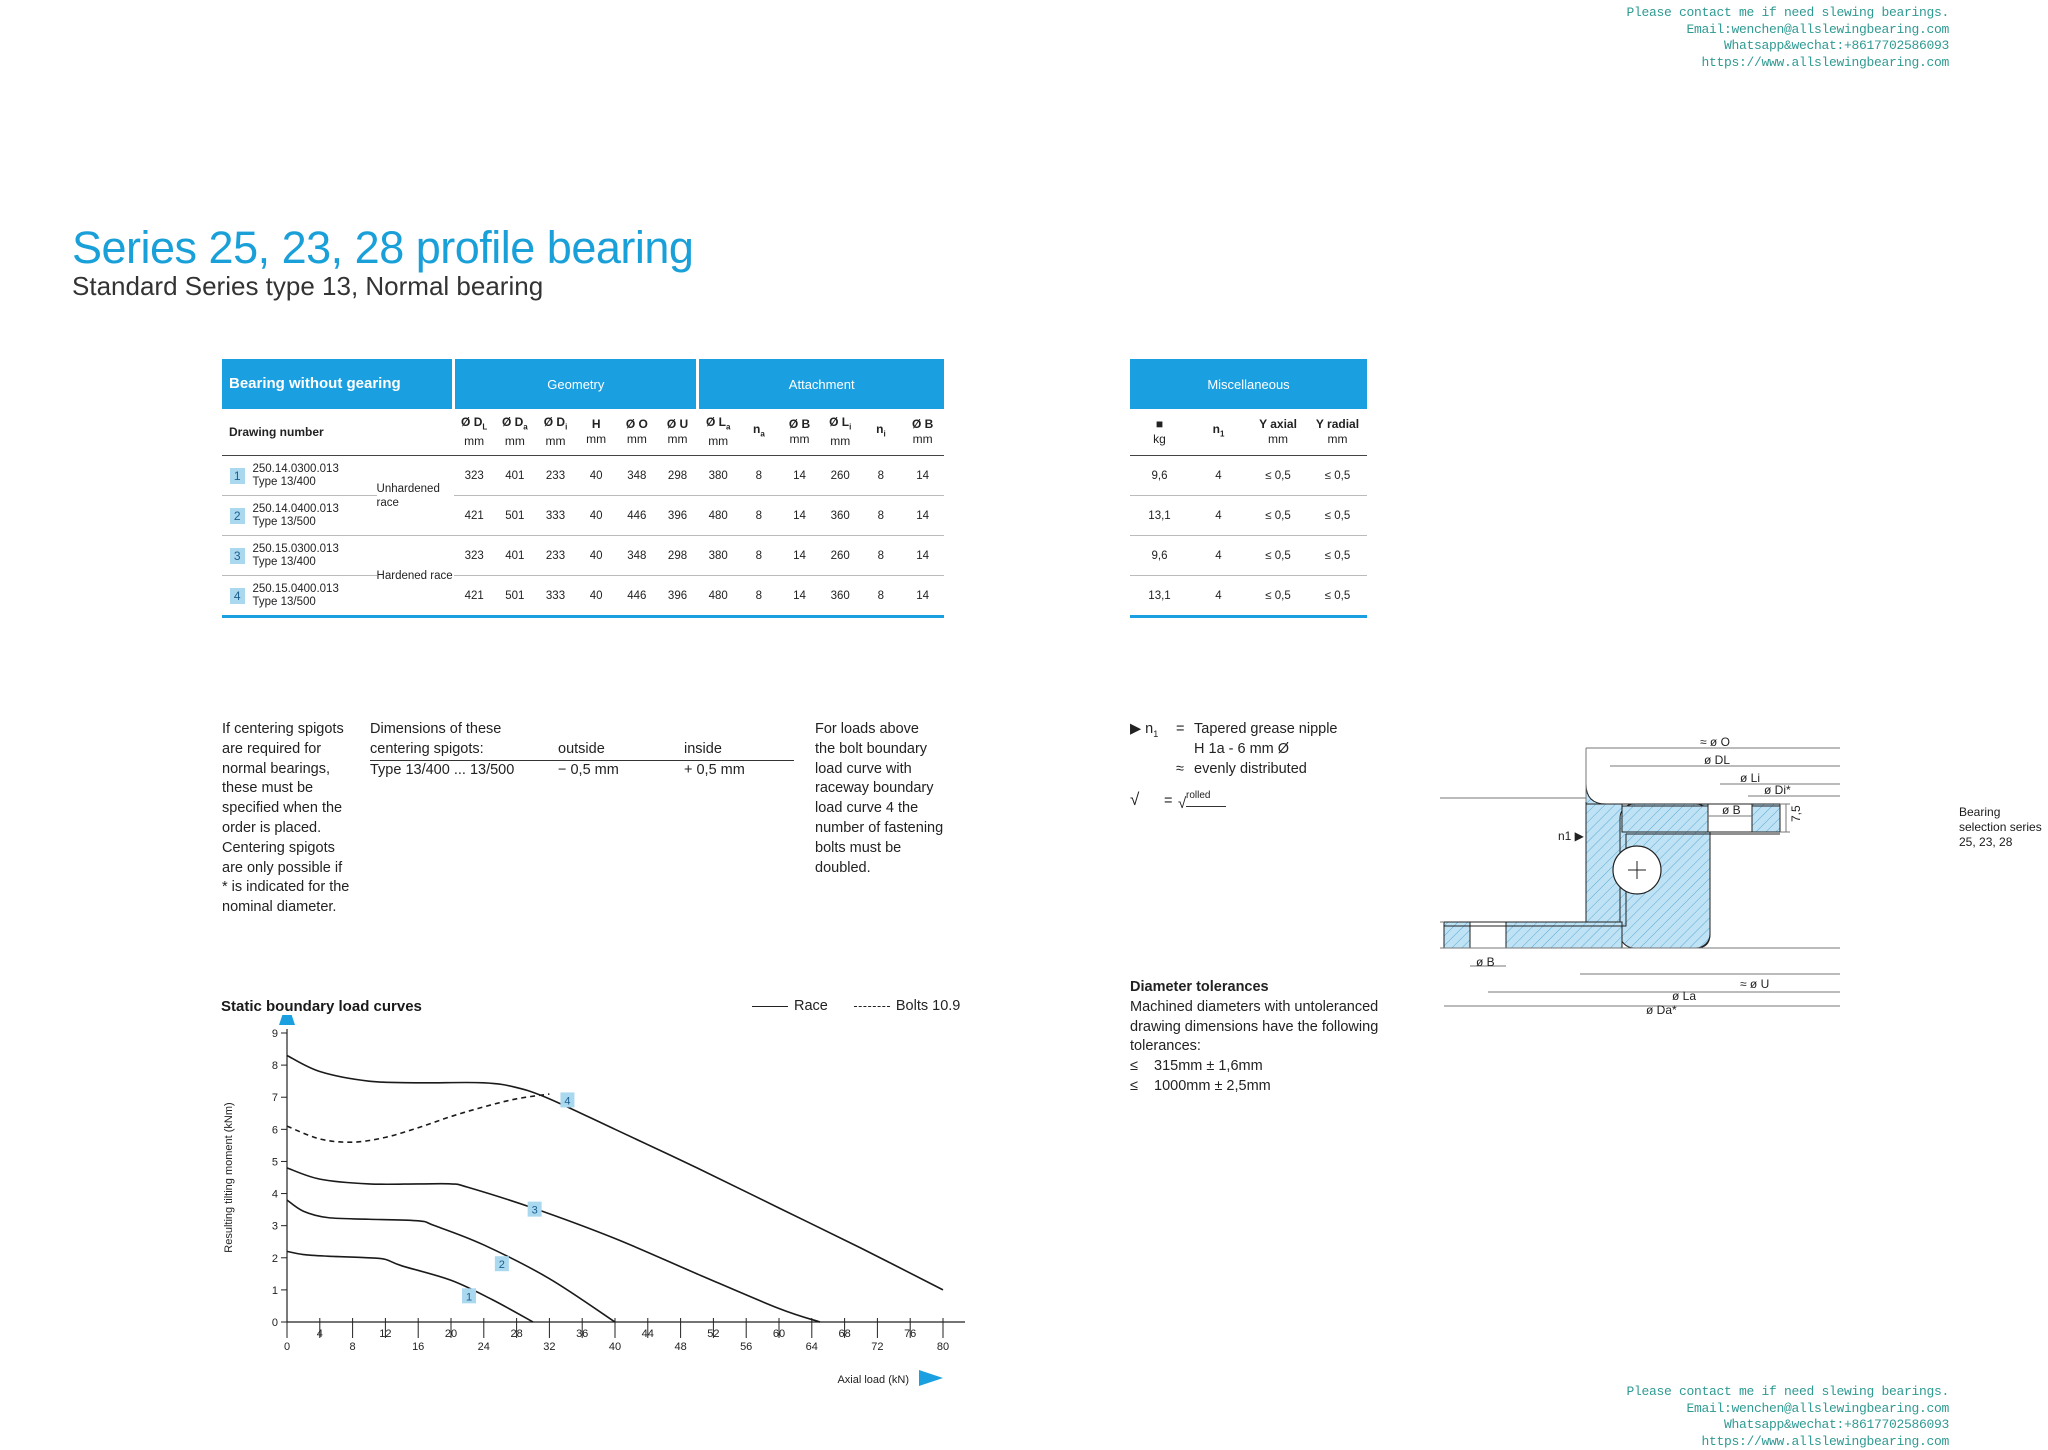 This screenshot has height=1450, width=2048. Describe the element at coordinates (1684, 996) in the screenshot. I see `drawing-label: ø La` at that location.